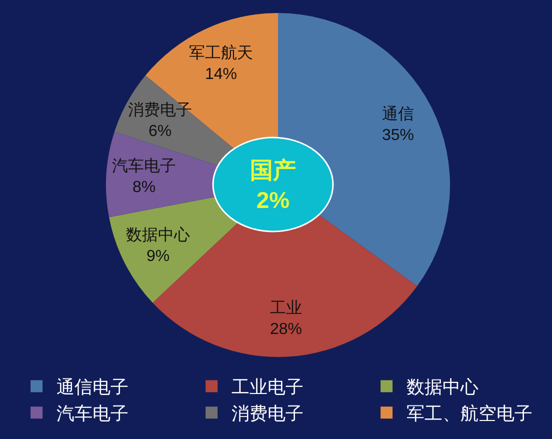  Describe the element at coordinates (160, 120) in the screenshot. I see `data-label: 消费电子 6%` at that location.